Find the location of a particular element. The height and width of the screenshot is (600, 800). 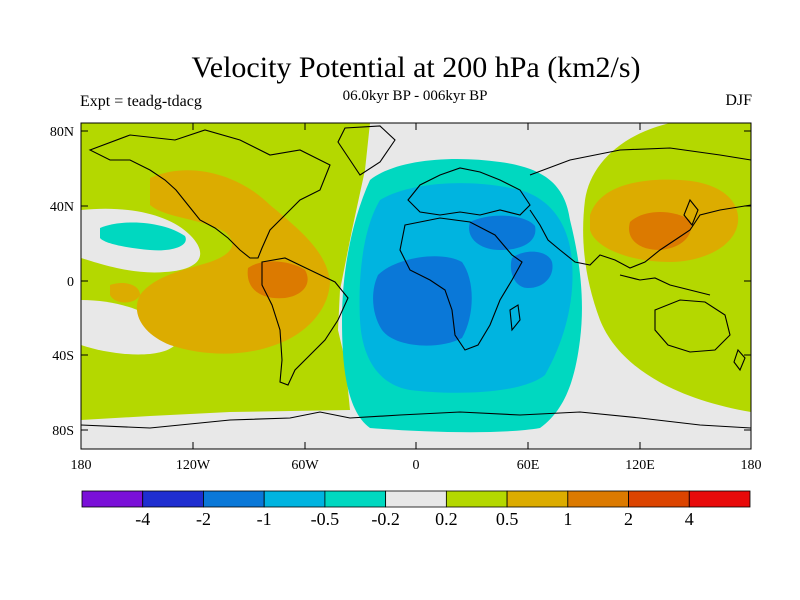

colorbar-labels: -4 -2 -1 -0.5 -0.2 0.2 0.5 1 2 4 is located at coordinates (414, 519).